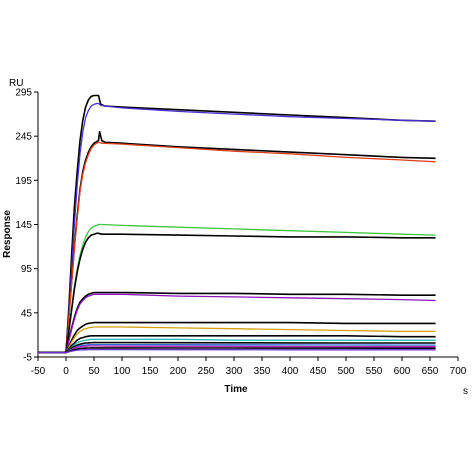 The image size is (473, 473). What do you see at coordinates (23, 181) in the screenshot?
I see `y-tick-label: 195` at bounding box center [23, 181].